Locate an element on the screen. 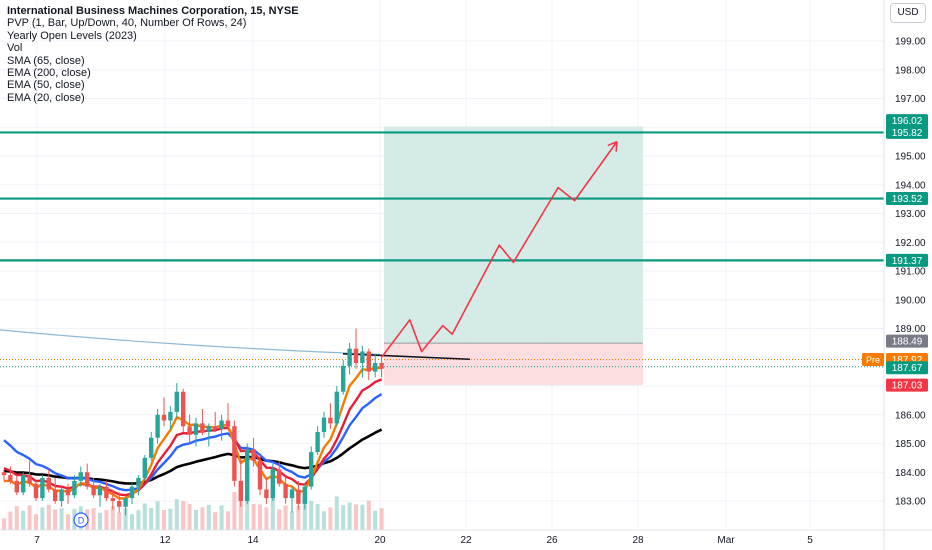 The image size is (932, 550). position-zones is located at coordinates (513, 256).